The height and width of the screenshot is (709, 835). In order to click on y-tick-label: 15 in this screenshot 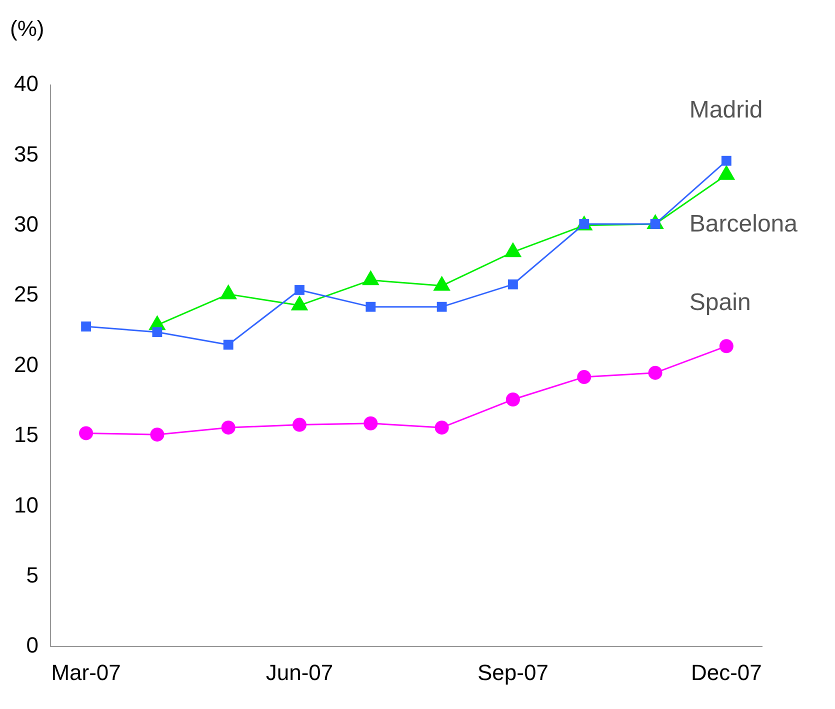, I will do `click(26, 435)`.